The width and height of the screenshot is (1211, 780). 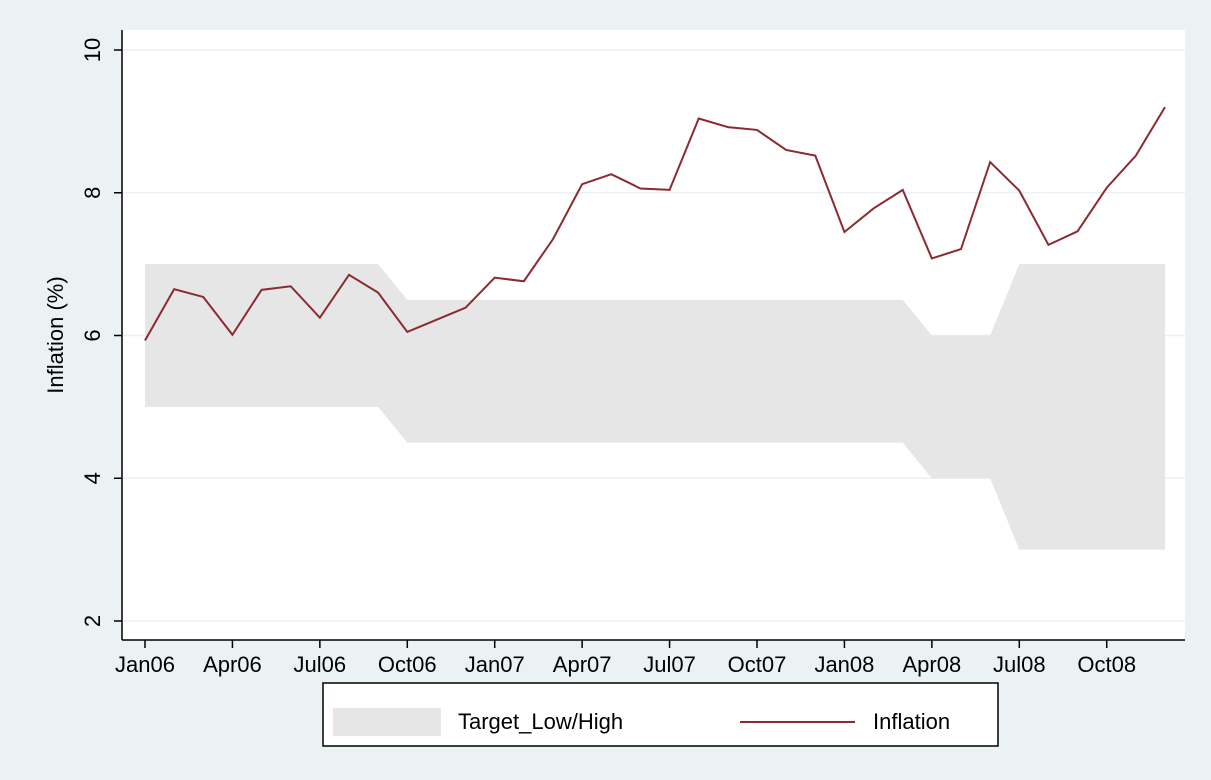 I want to click on x-tick-label: Oct07, so click(x=757, y=664).